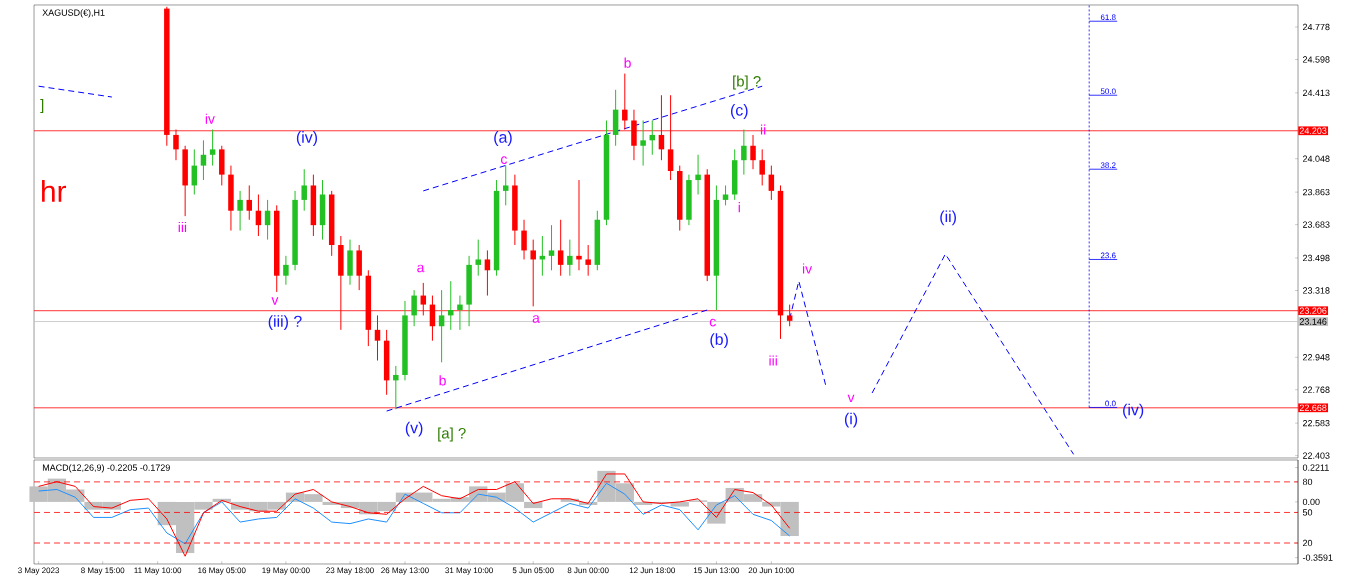 The height and width of the screenshot is (588, 1366). What do you see at coordinates (719, 341) in the screenshot?
I see `annotation: (b)` at bounding box center [719, 341].